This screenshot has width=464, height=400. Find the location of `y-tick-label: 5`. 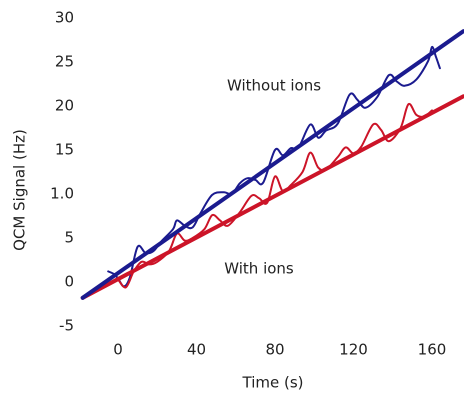

y-tick-label: 5 is located at coordinates (69, 238).